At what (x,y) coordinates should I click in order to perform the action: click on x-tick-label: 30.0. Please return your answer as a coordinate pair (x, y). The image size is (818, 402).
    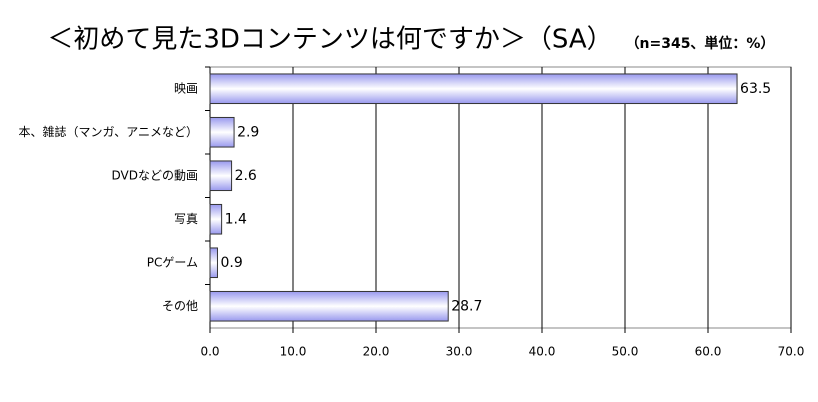
    Looking at the image, I should click on (459, 352).